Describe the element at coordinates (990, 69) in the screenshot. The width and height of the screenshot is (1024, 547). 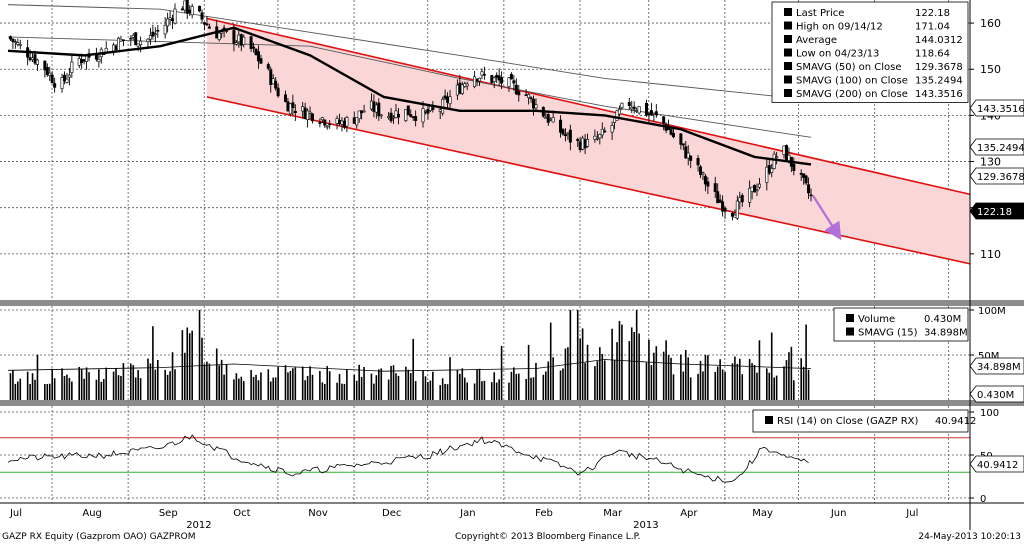
I see `price-tick-label: 150` at that location.